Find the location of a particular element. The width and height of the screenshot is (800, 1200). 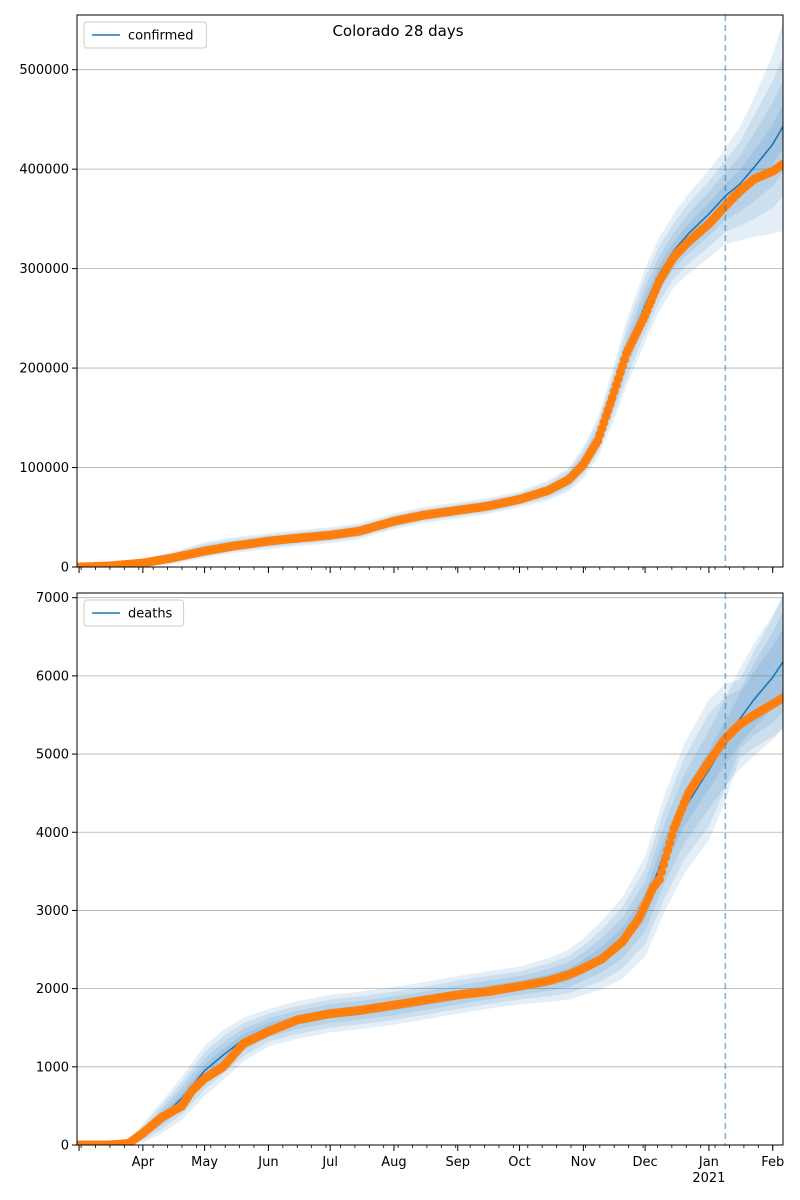

x-tick-label: Jul is located at coordinates (329, 1162).